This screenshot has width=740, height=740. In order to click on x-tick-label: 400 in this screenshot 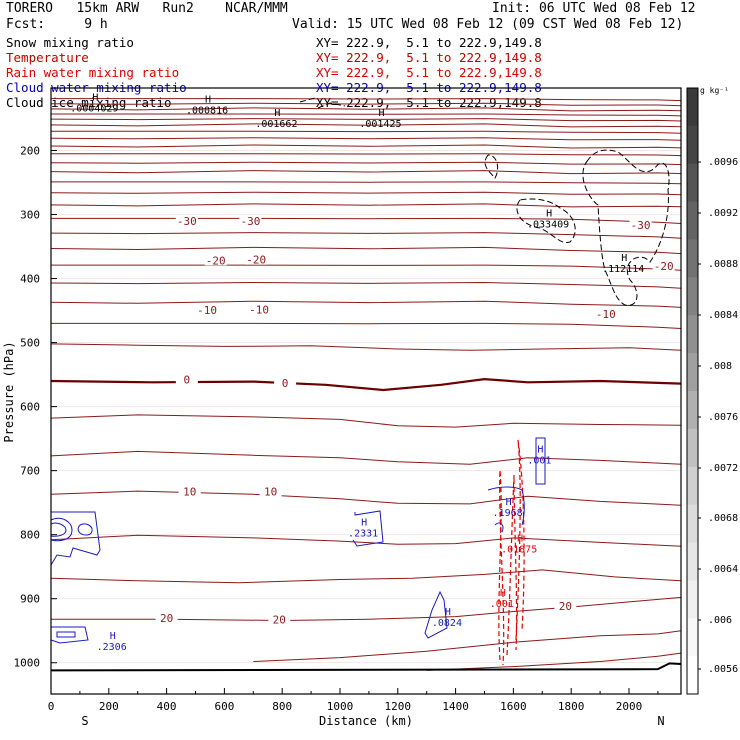, I will do `click(167, 706)`.